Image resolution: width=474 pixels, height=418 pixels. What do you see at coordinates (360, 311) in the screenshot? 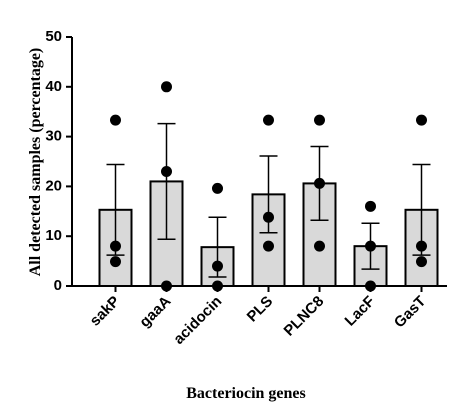
I see `x-tick-label: LacF` at bounding box center [360, 311].